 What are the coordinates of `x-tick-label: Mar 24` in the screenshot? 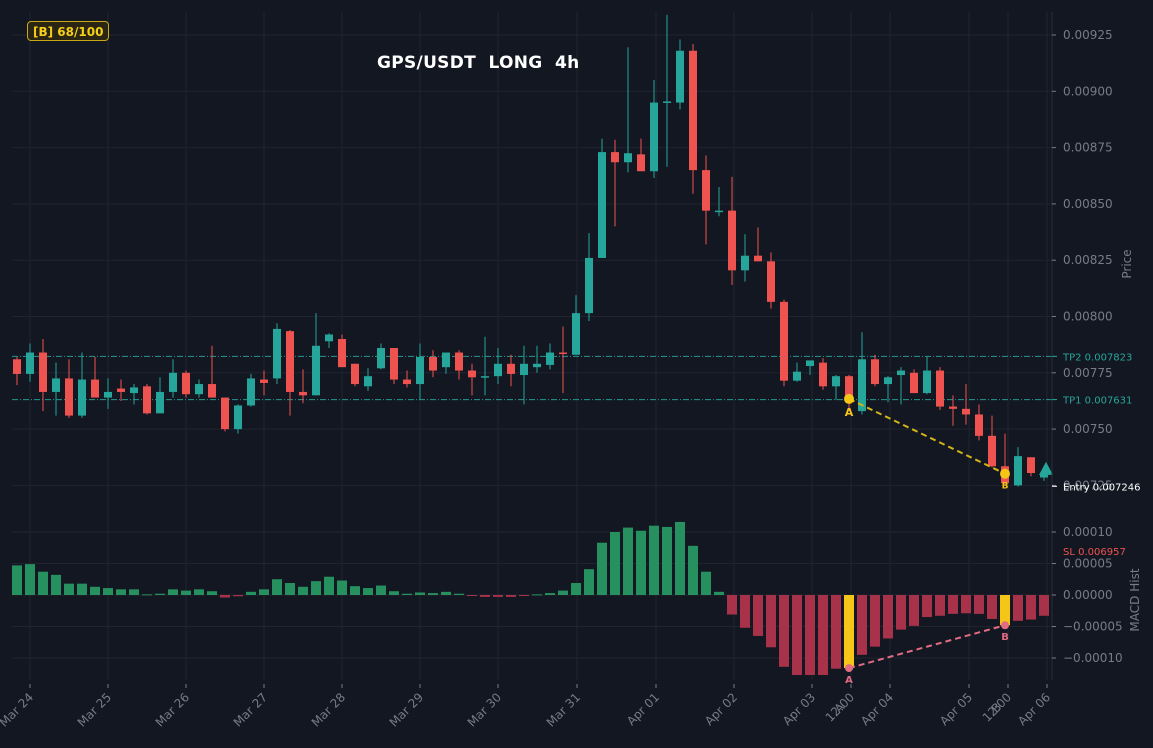 It's located at (18, 709).